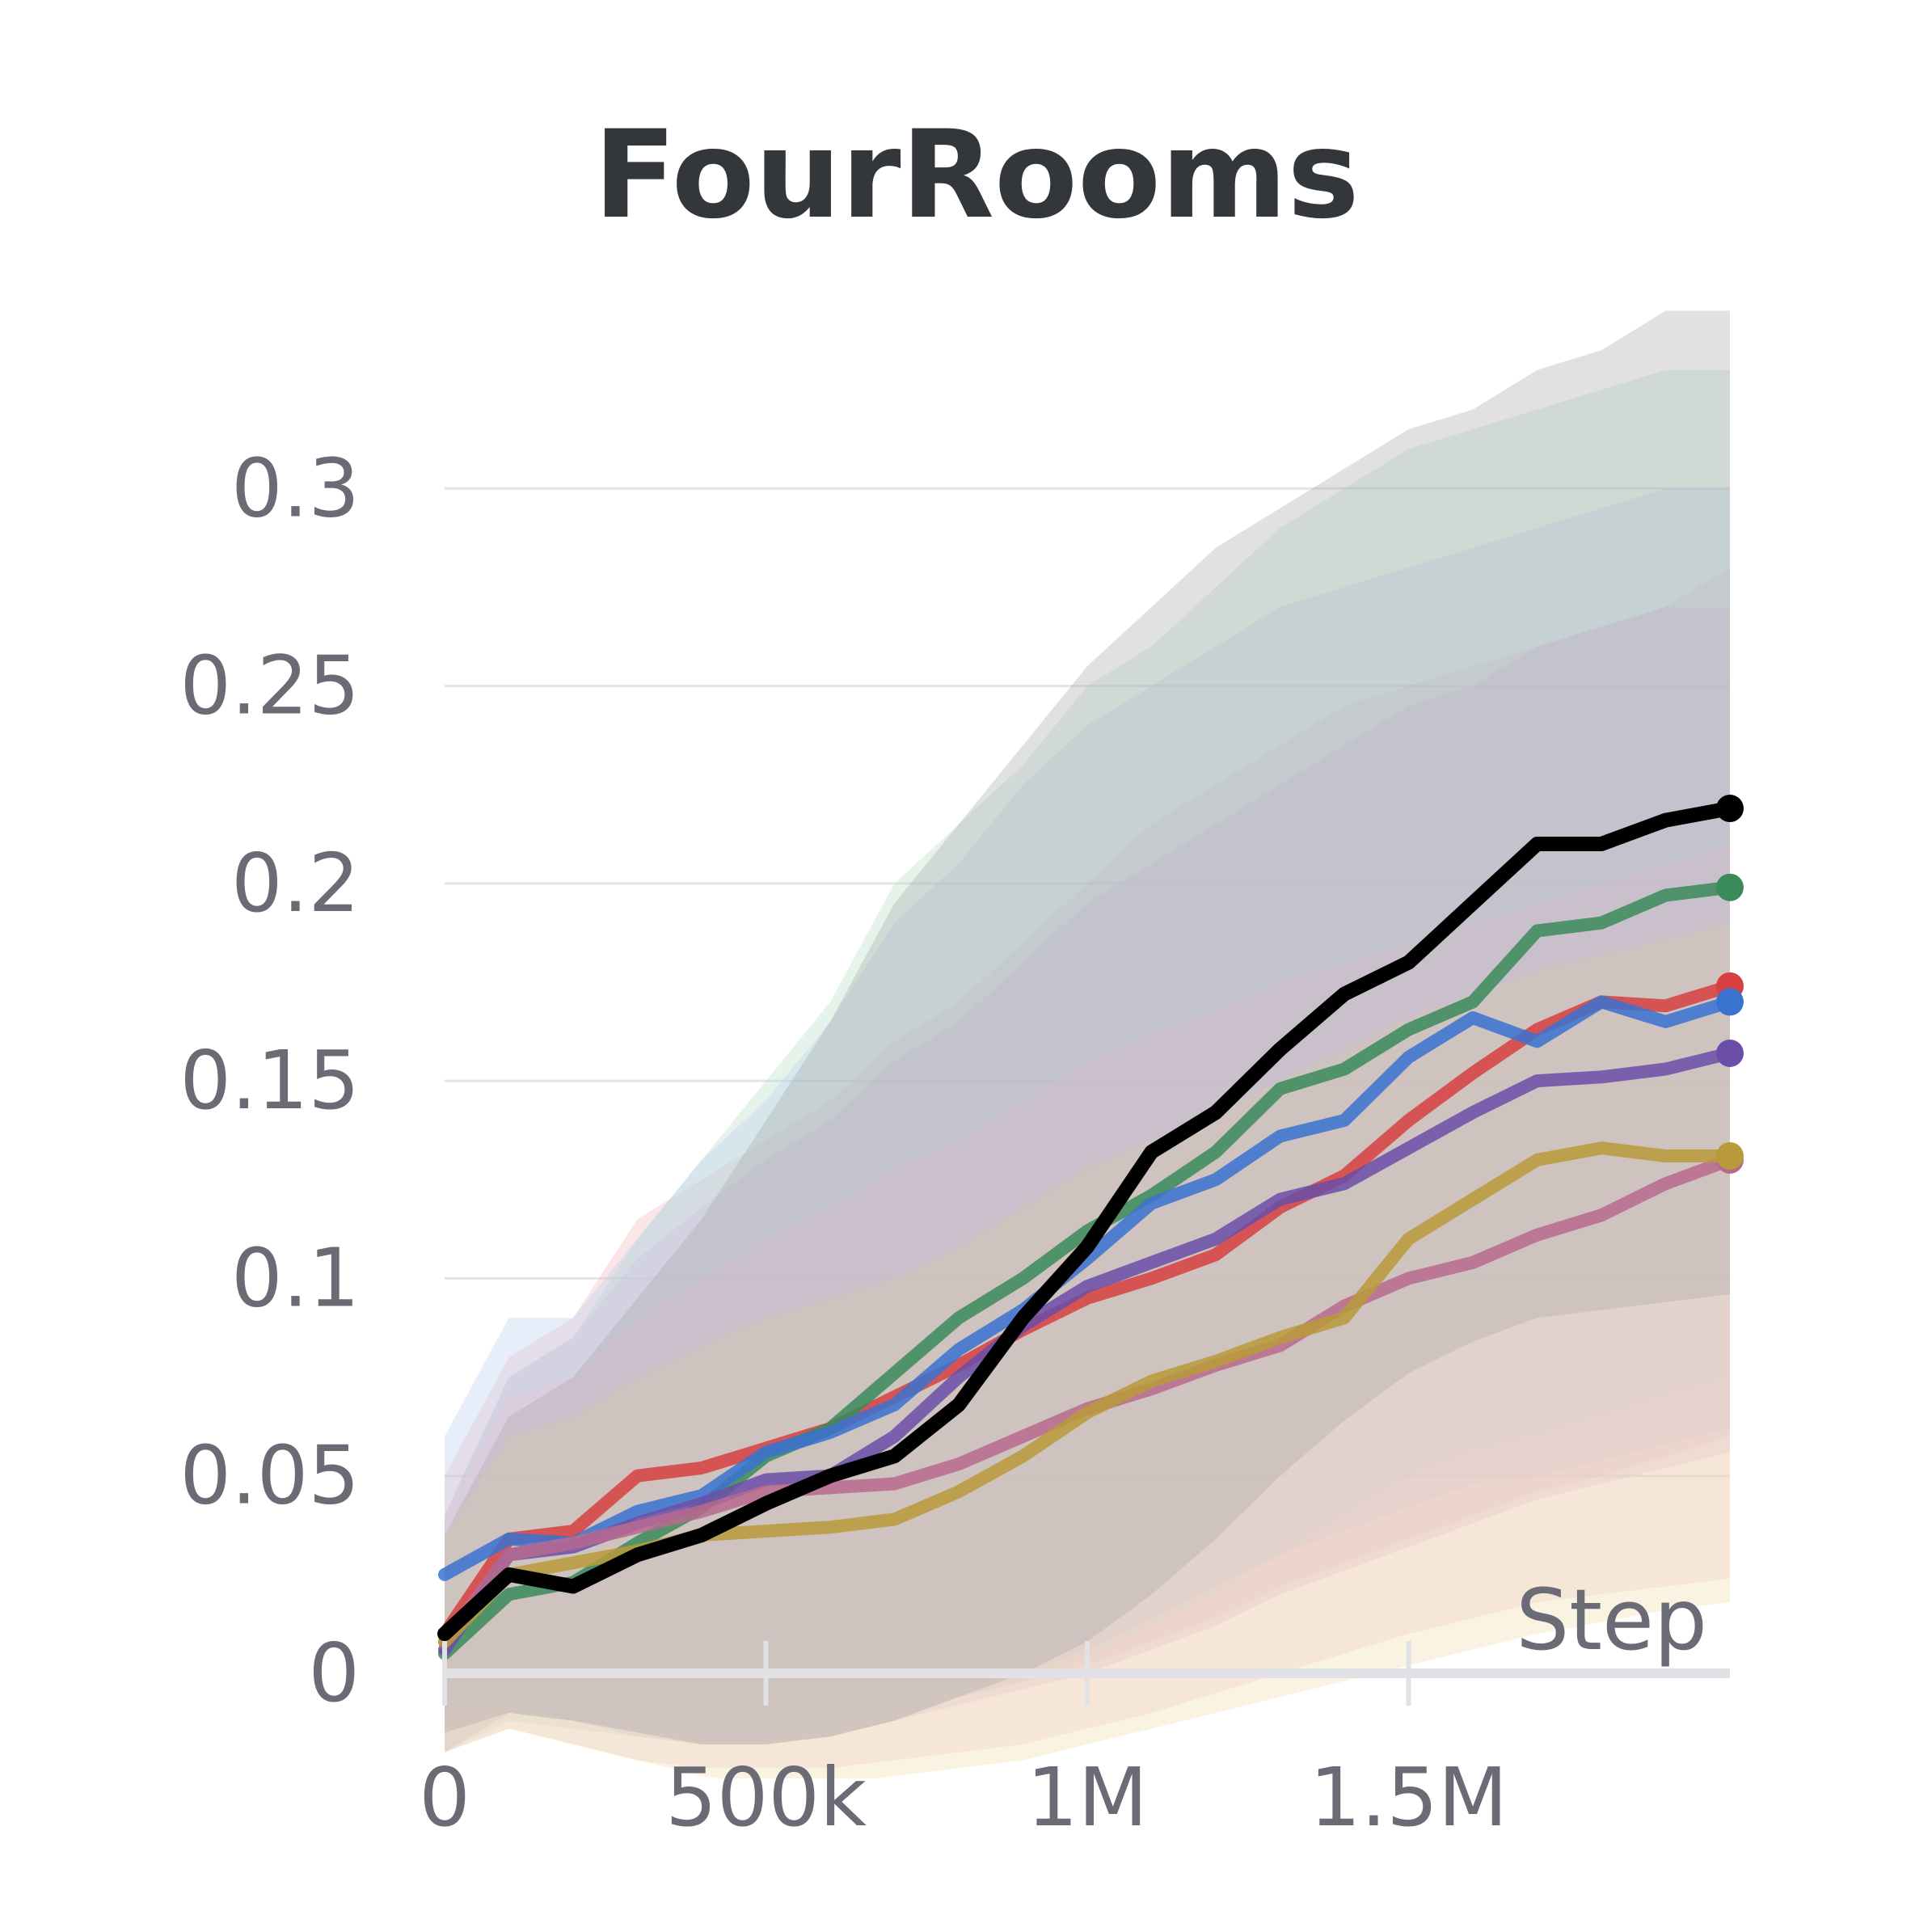 The image size is (1932, 1932). What do you see at coordinates (963, 1743) in the screenshot?
I see `x-axis-ticks: 0 500k 1M 1.5M` at bounding box center [963, 1743].